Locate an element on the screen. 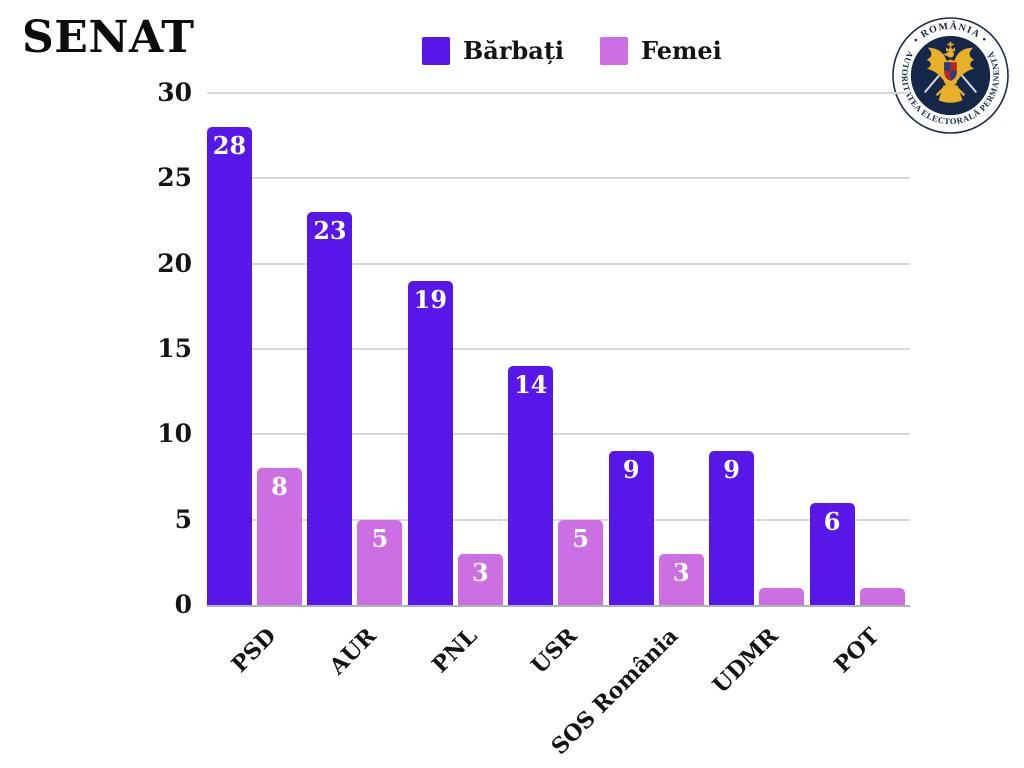 The height and width of the screenshot is (768, 1024). bar-femei-aur: 5 is located at coordinates (380, 562).